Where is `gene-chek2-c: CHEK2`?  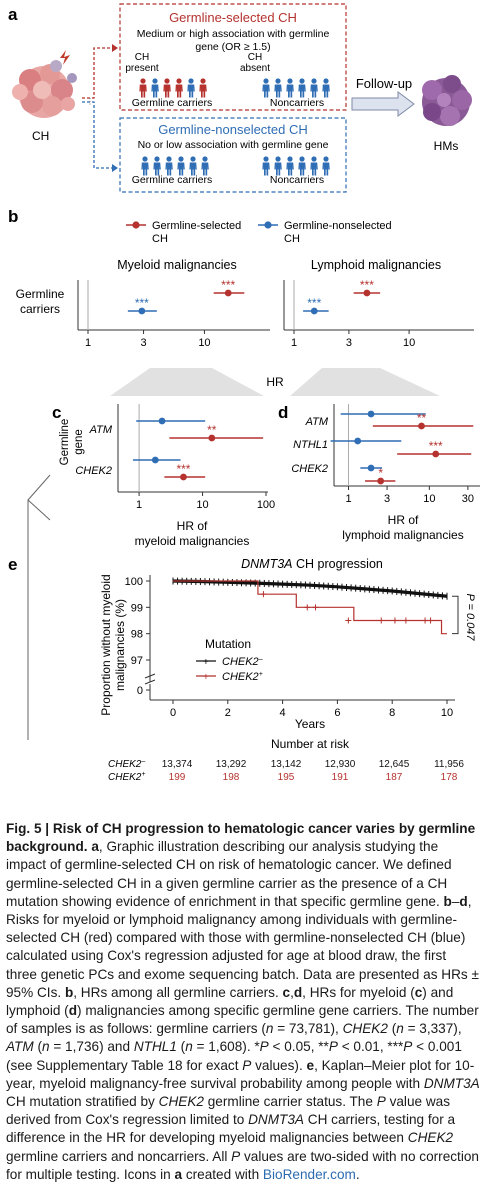 gene-chek2-c: CHEK2 is located at coordinates (93, 471).